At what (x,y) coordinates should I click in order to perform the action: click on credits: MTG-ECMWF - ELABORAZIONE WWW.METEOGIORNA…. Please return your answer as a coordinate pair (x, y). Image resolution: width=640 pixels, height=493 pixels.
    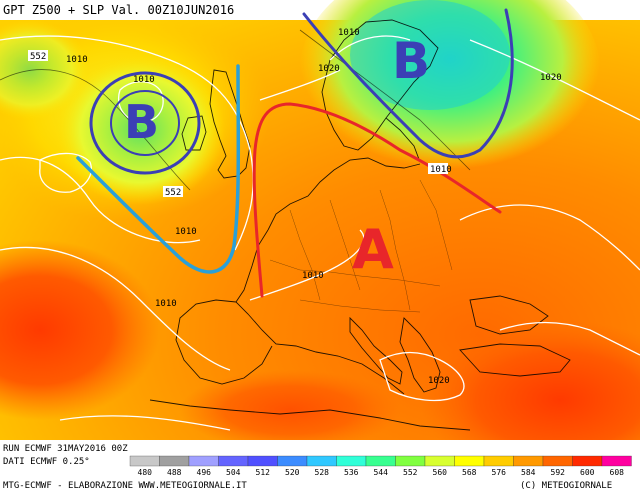
    Looking at the image, I should click on (125, 486).